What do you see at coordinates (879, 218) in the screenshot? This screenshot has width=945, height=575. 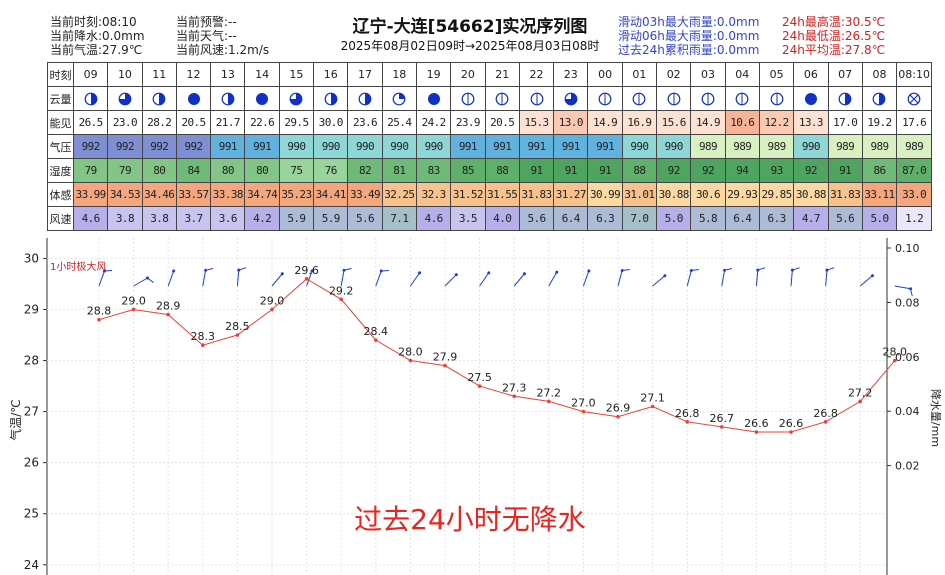 I see `wind-cell: 5.0` at bounding box center [879, 218].